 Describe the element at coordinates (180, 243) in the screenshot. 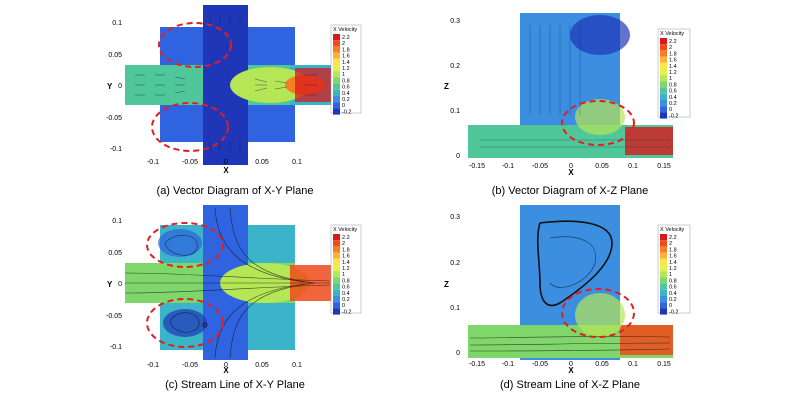

I see `field-xy-low-top` at that location.